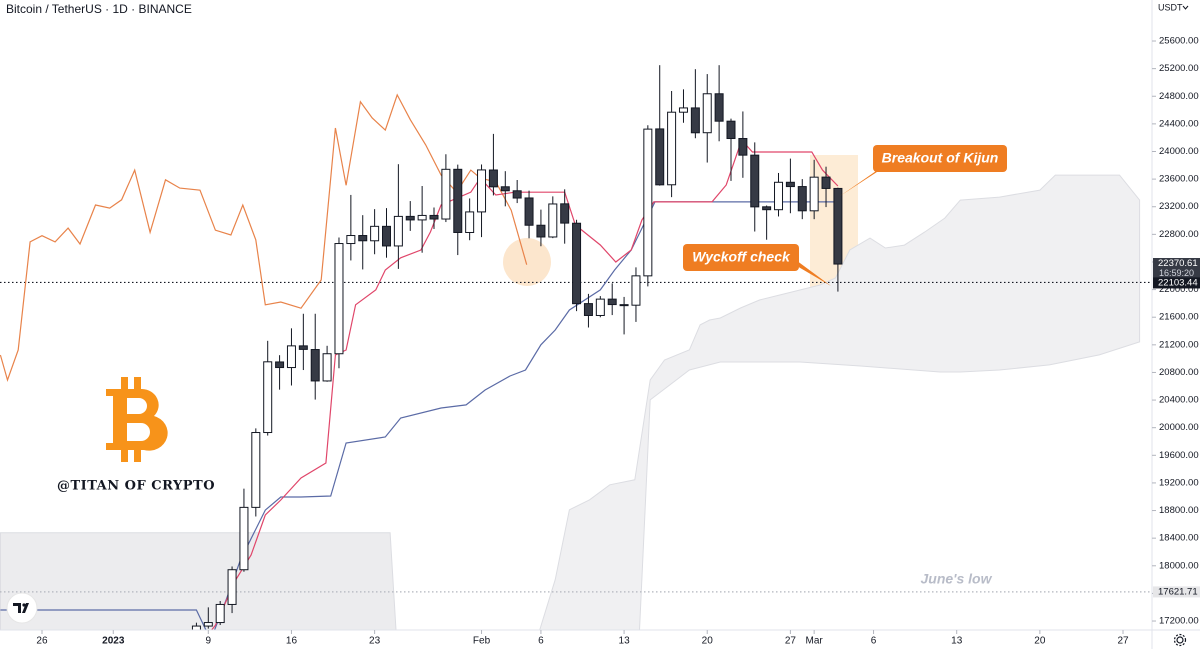 Image resolution: width=1200 pixels, height=649 pixels. Describe the element at coordinates (375, 641) in the screenshot. I see `x-tick-label: 23` at that location.